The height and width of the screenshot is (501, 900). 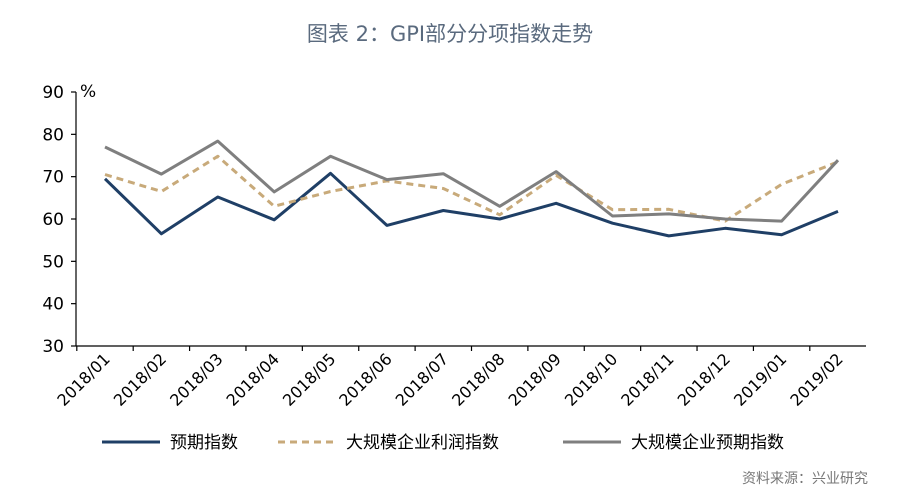 What do you see at coordinates (53, 262) in the screenshot?
I see `y-tick-label: 50` at bounding box center [53, 262].